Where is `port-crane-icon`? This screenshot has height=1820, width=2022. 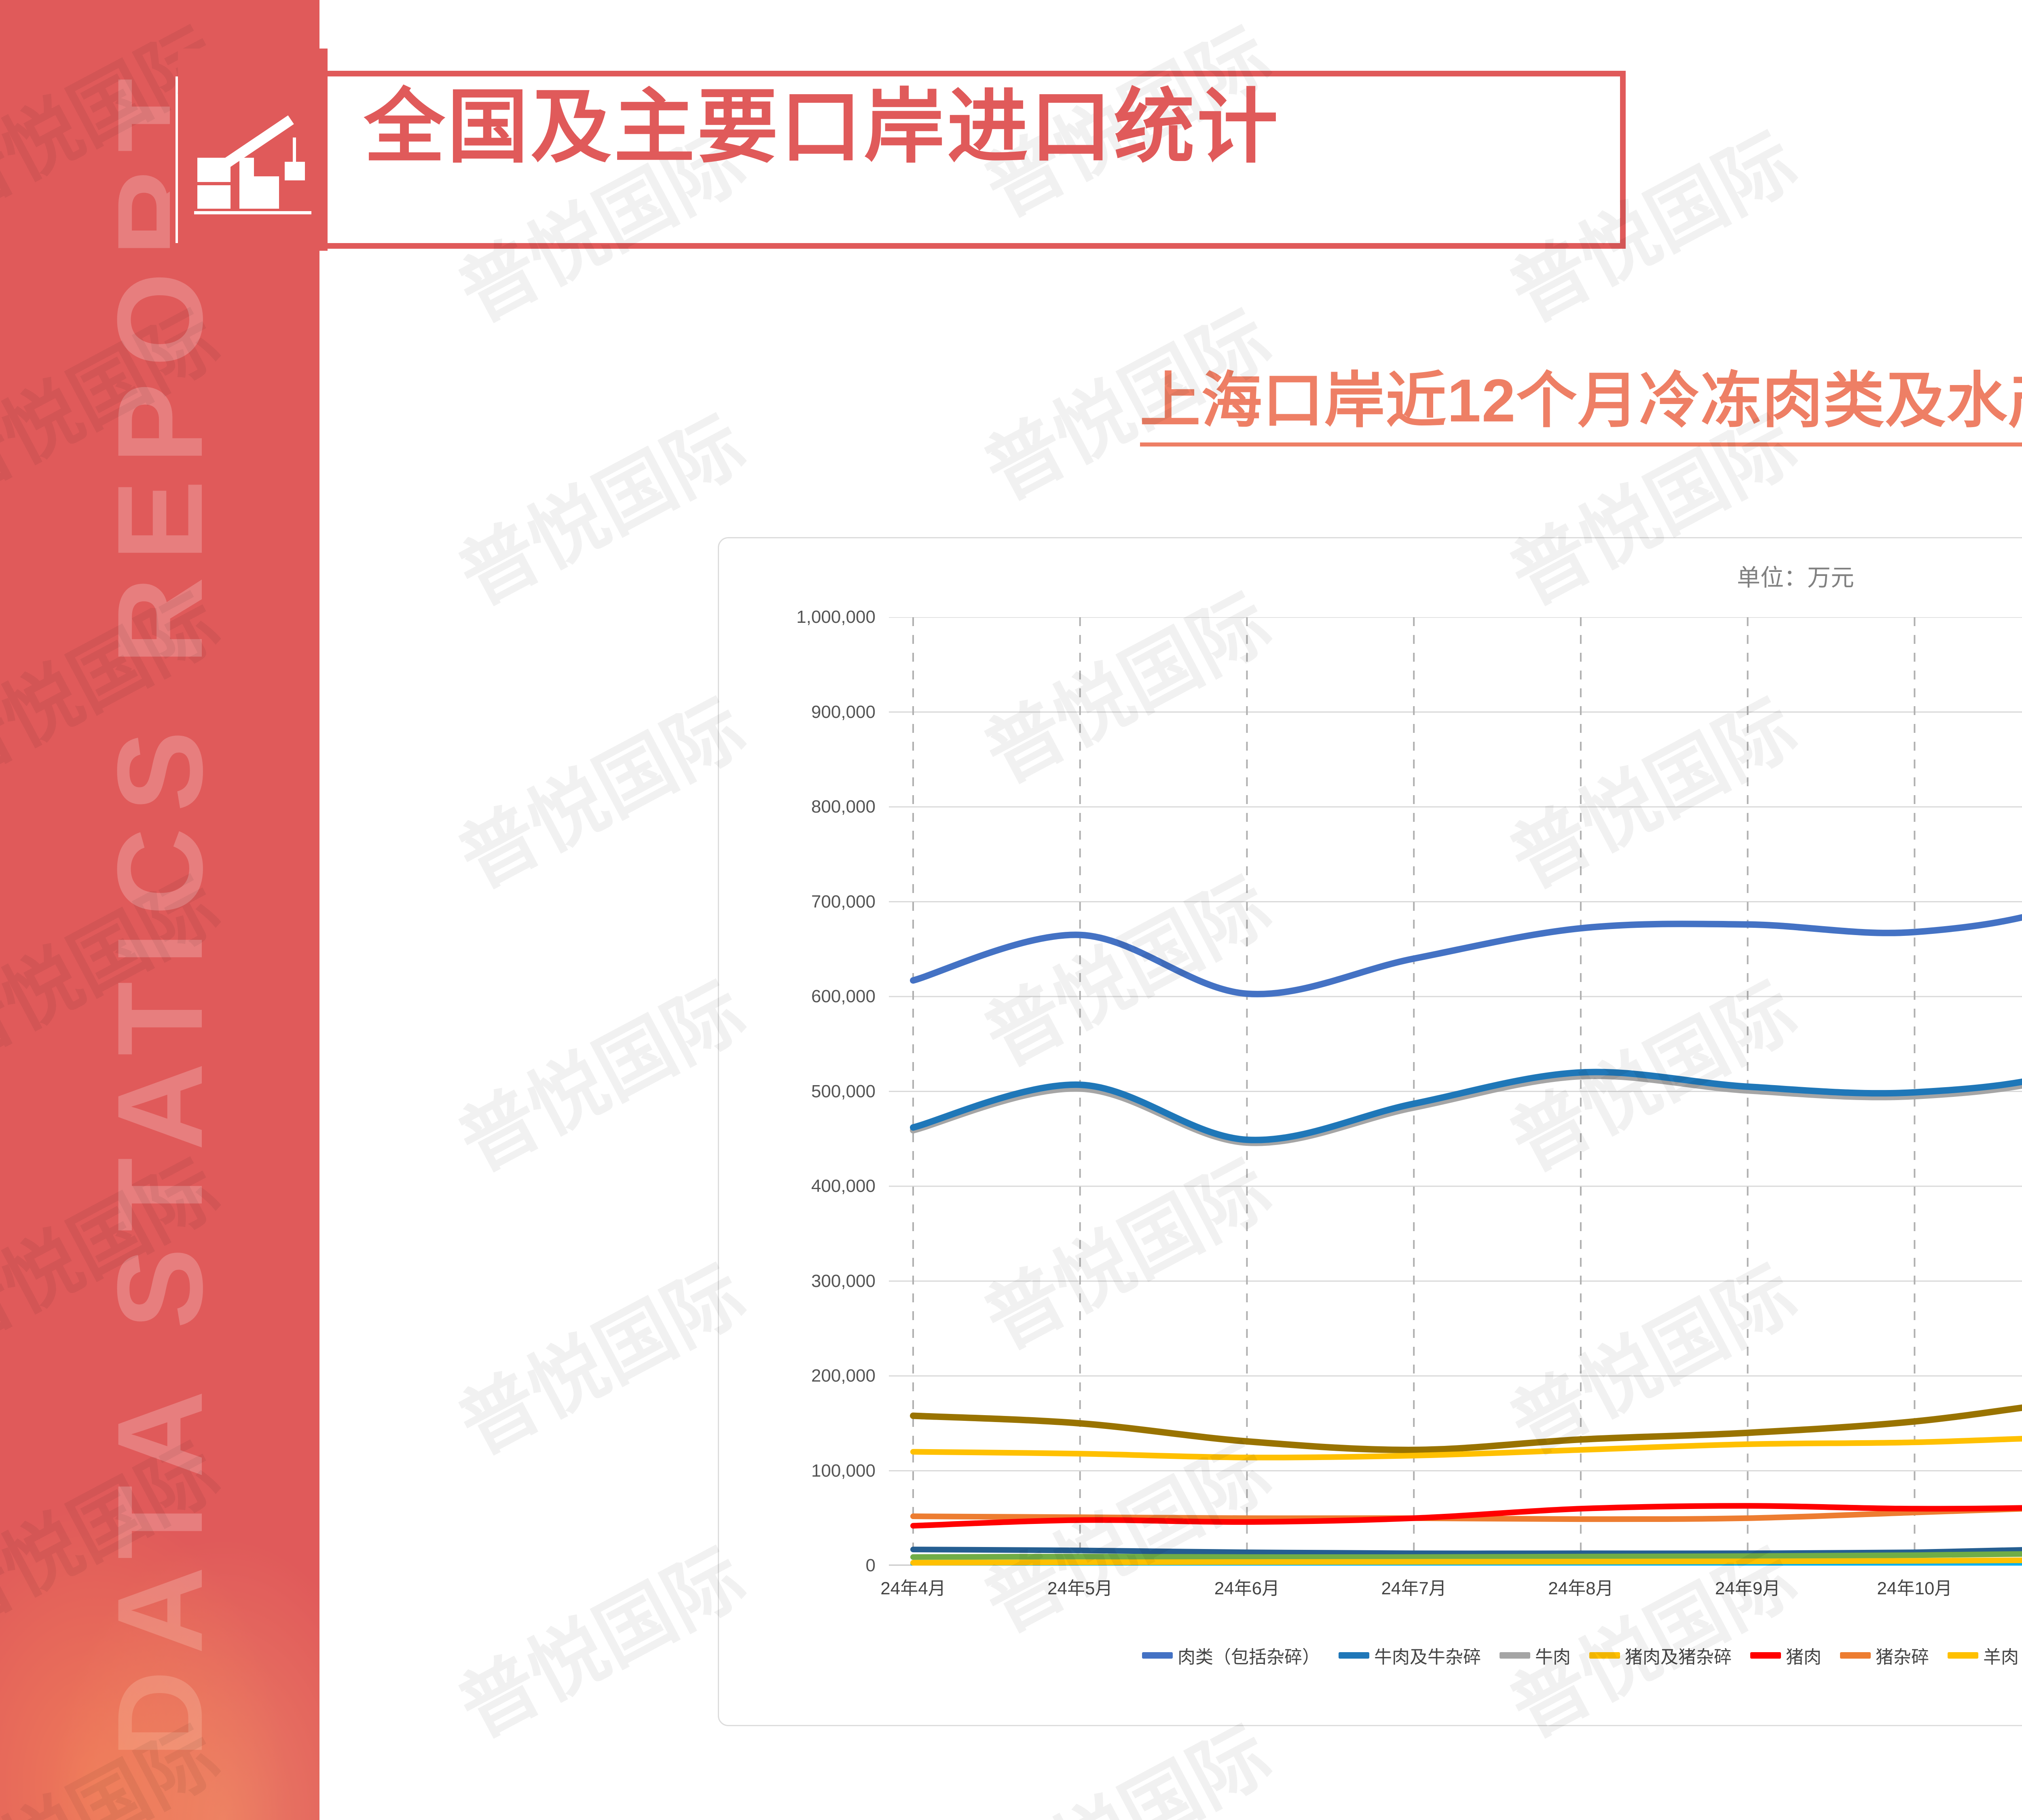
port-crane-icon is located at coordinates (253, 150).